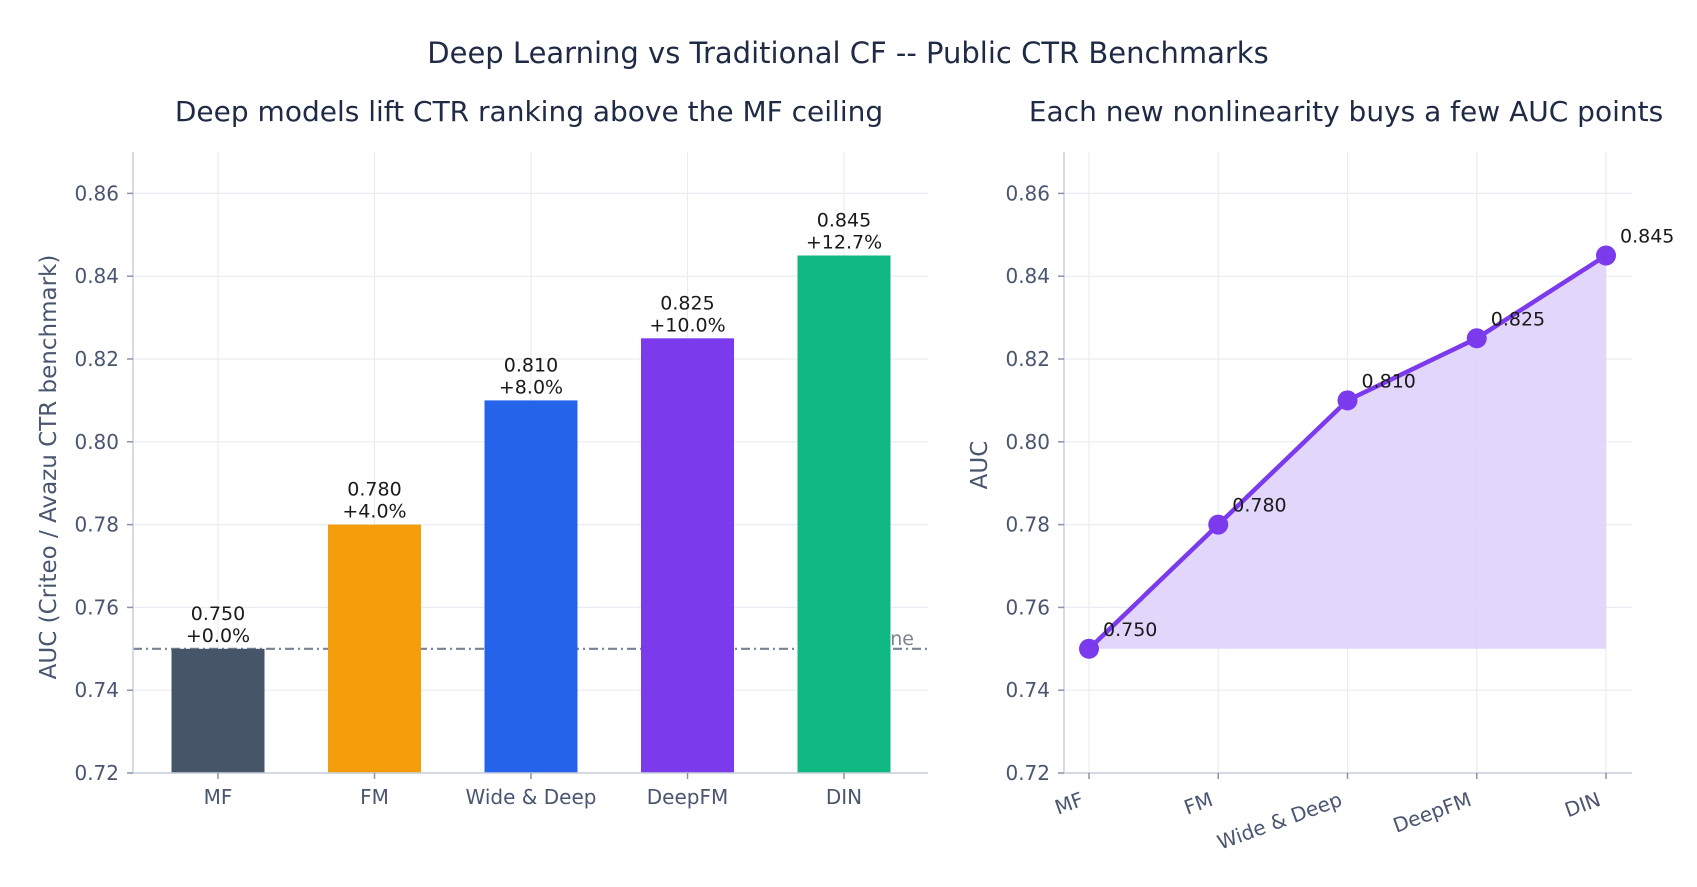 This screenshot has width=1697, height=887. What do you see at coordinates (96, 359) in the screenshot?
I see `bar-y-tick-label: 0.82` at bounding box center [96, 359].